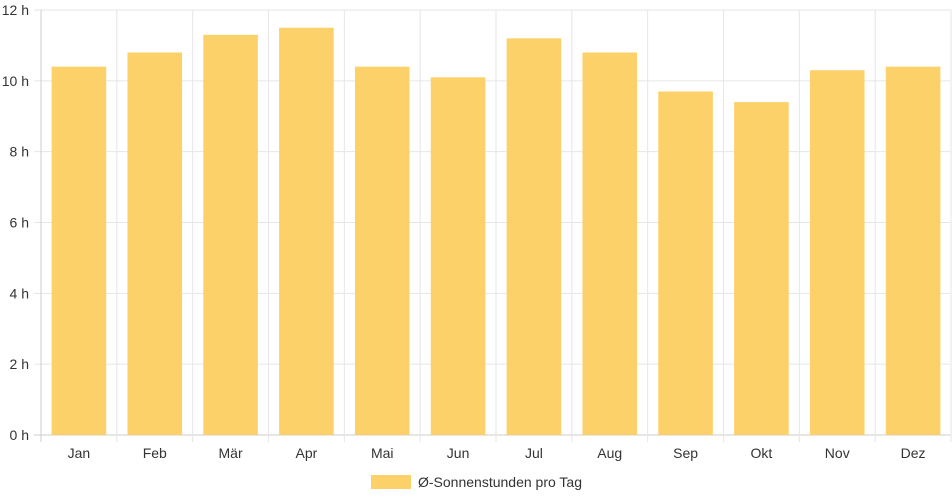 This screenshot has width=952, height=500. What do you see at coordinates (19, 435) in the screenshot?
I see `y-tick-label: 0 h` at bounding box center [19, 435].